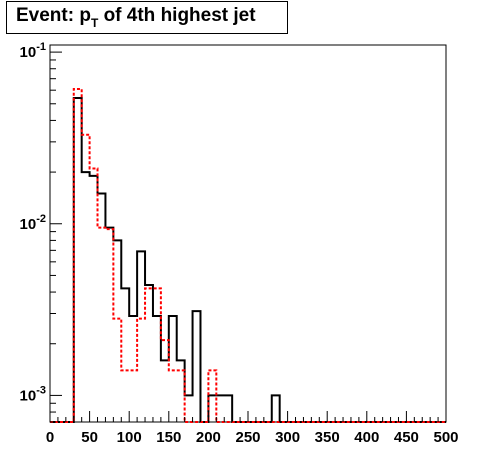 The image size is (496, 472). Describe the element at coordinates (89, 437) in the screenshot. I see `x-tick-label: 50` at that location.